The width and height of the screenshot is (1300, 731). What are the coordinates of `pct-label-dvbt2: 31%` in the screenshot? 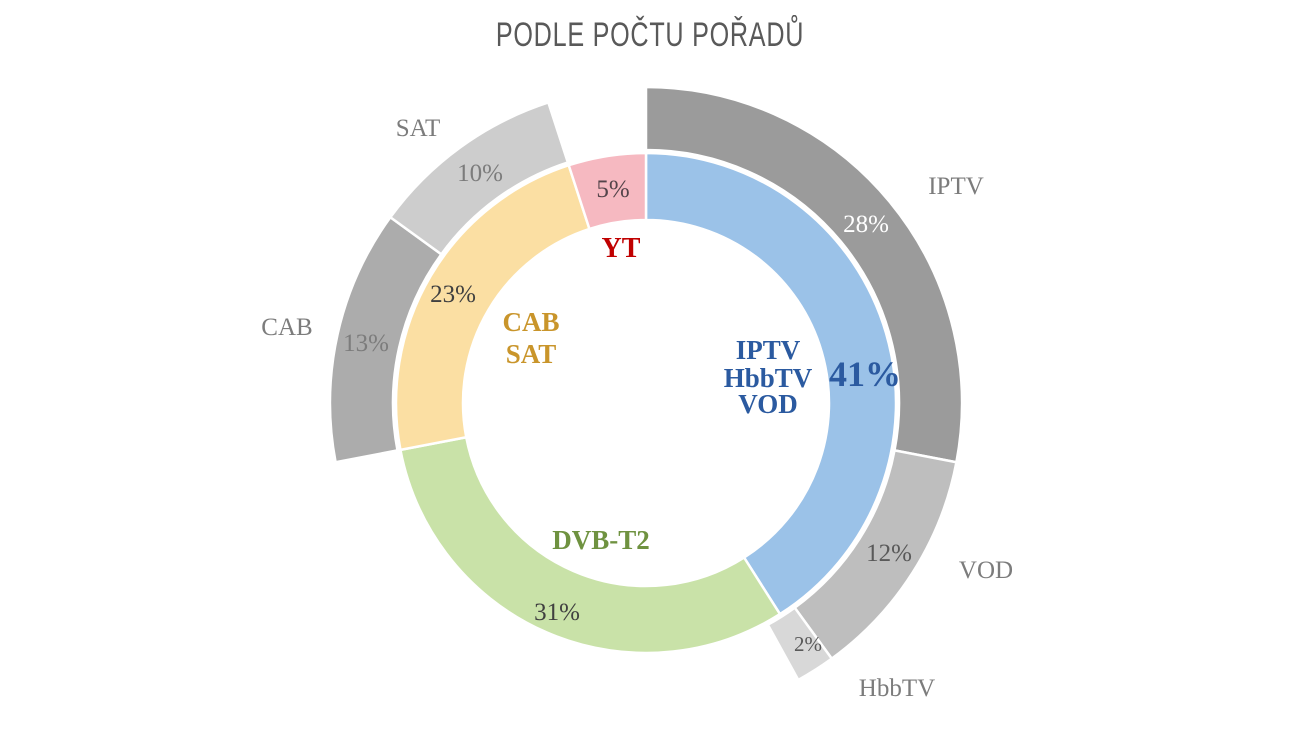 It's located at (557, 612).